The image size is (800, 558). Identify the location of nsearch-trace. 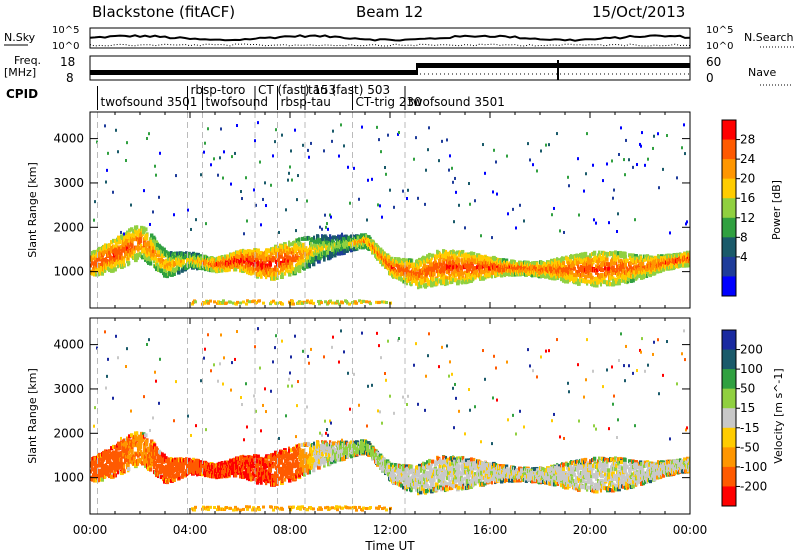
(390, 45).